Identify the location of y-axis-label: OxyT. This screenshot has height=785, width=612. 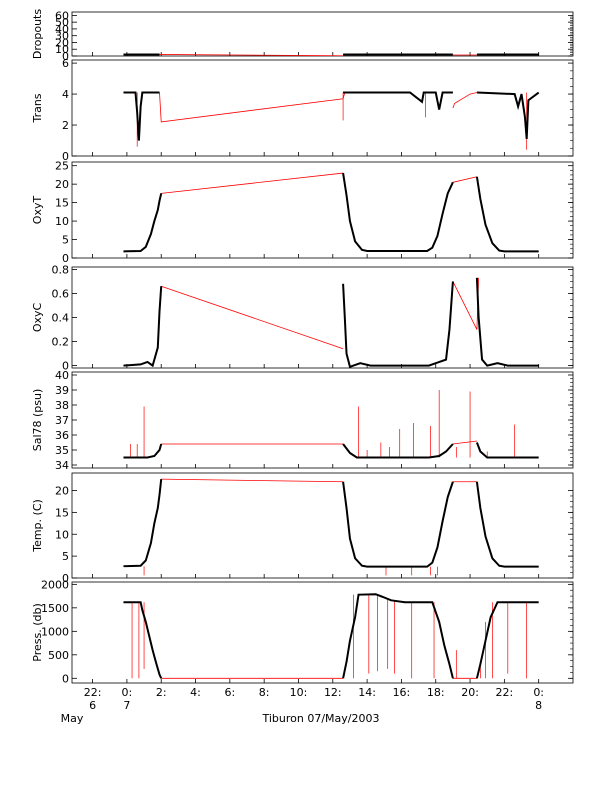
(37, 210).